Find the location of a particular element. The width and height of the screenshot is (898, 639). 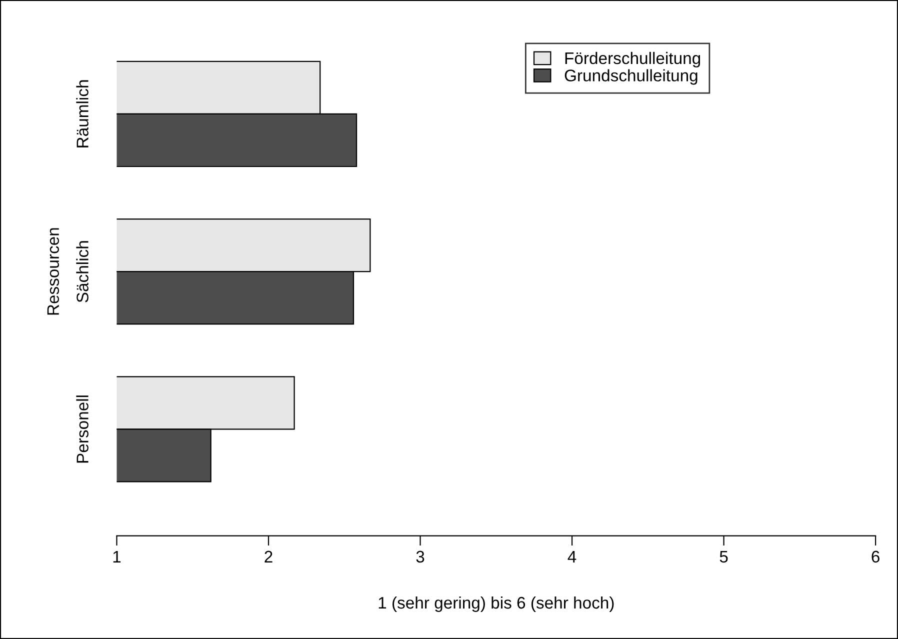

x-tick-label: 6 is located at coordinates (876, 556).